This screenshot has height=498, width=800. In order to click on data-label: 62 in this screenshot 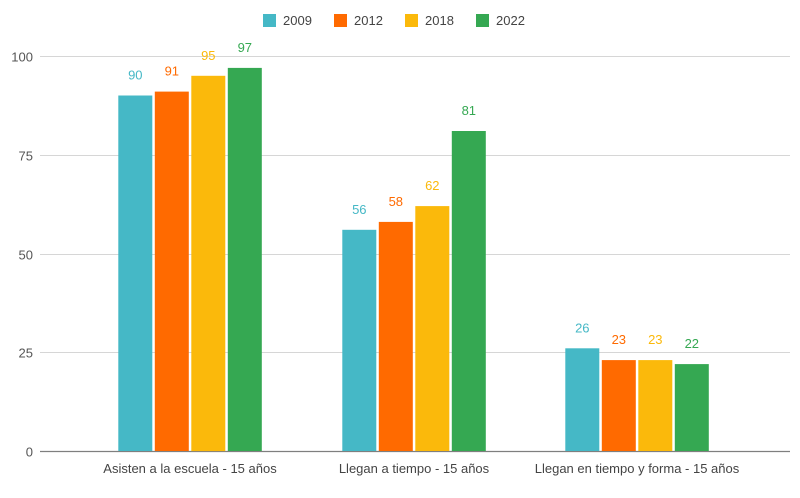, I will do `click(432, 185)`.